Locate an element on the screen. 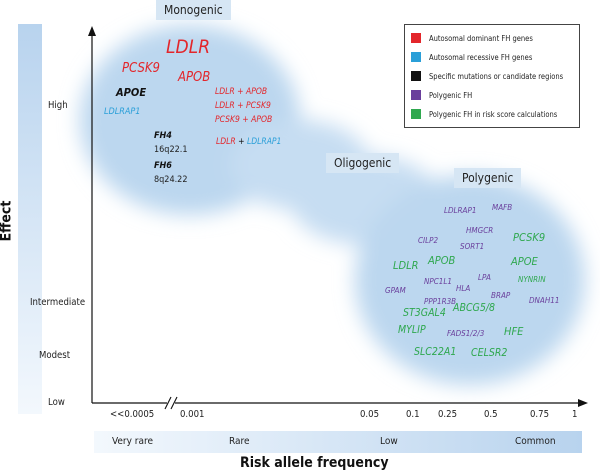  legend-item: Polygenic FH is located at coordinates (441, 95).